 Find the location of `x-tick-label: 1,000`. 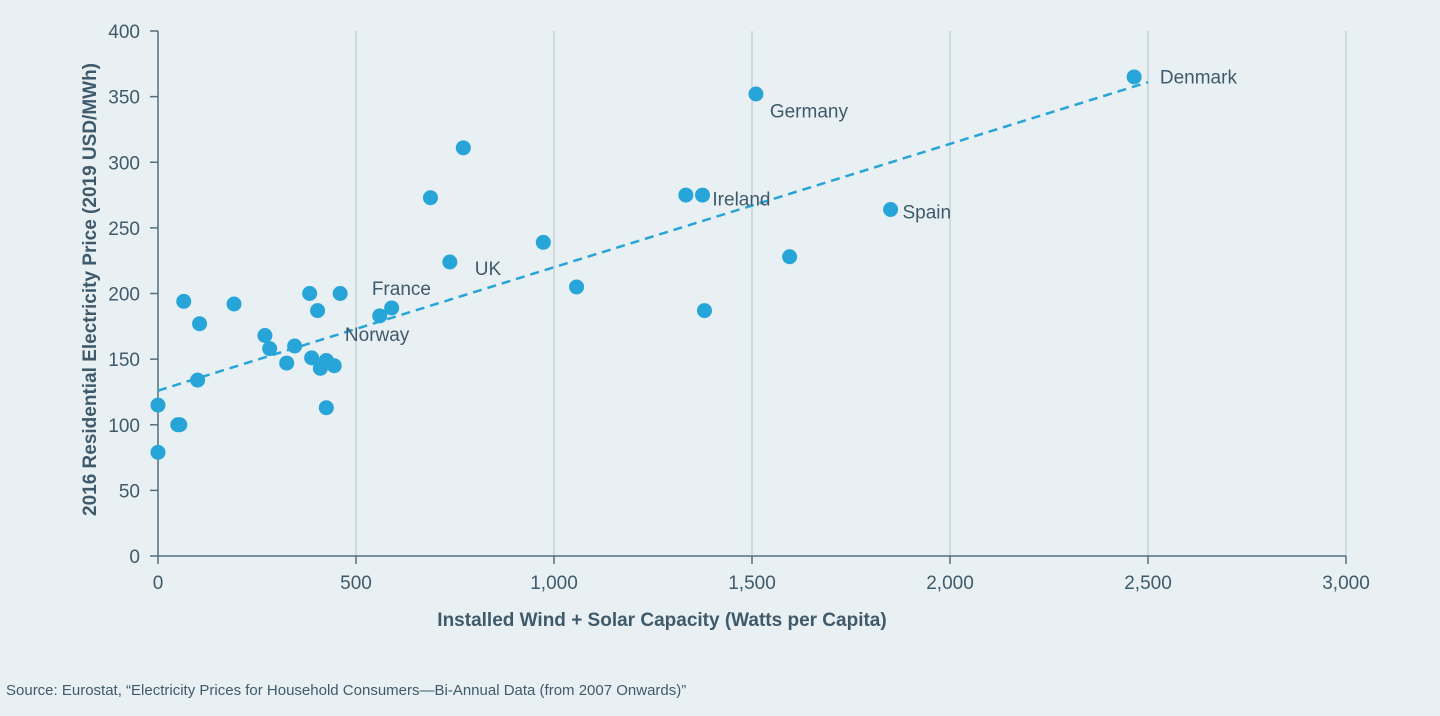

x-tick-label: 1,000 is located at coordinates (554, 583).